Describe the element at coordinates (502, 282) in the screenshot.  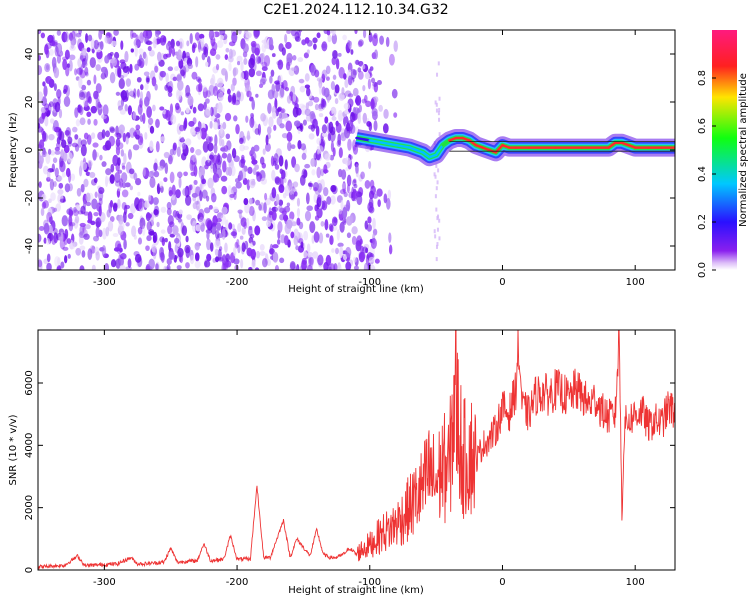
I see `x-tick-label: 0` at that location.